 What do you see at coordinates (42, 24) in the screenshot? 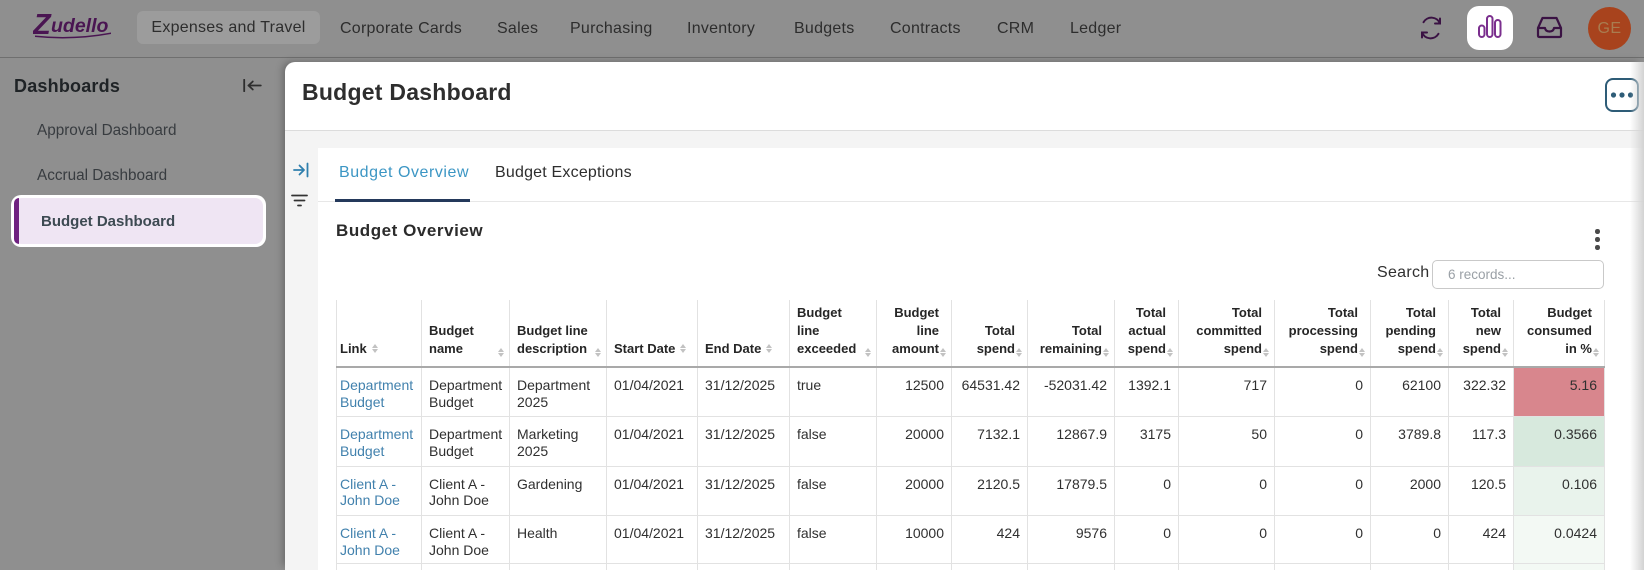
I see `svg-text: Z` at bounding box center [42, 24].